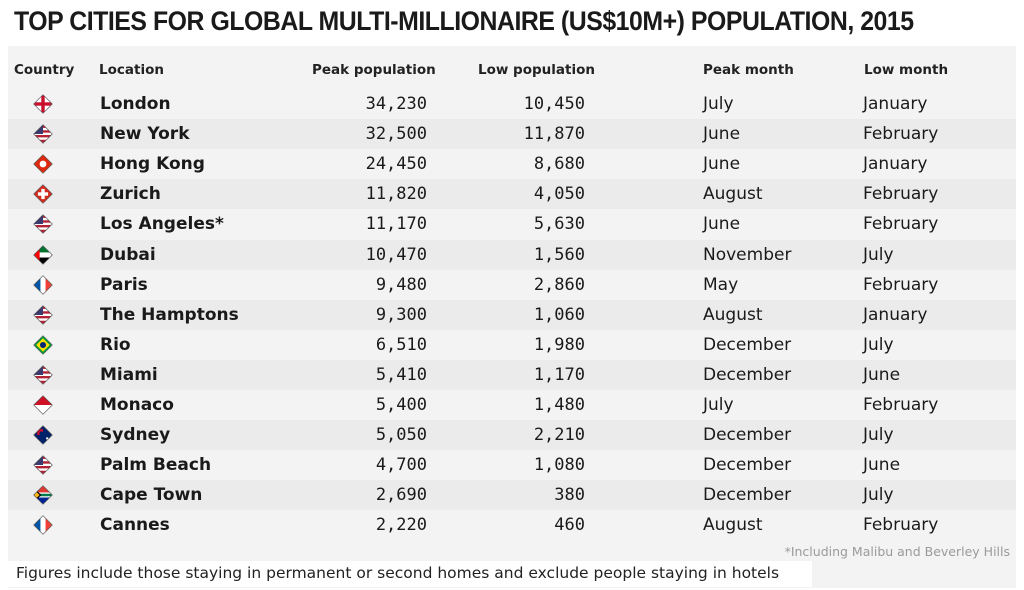 The image size is (1024, 590). What do you see at coordinates (559, 374) in the screenshot?
I see `low-population-cell: 1,170` at bounding box center [559, 374].